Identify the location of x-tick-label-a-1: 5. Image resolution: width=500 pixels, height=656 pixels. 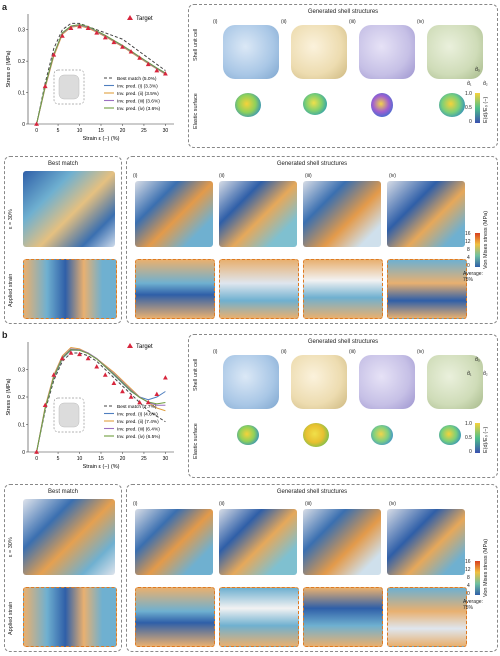
(58, 131).